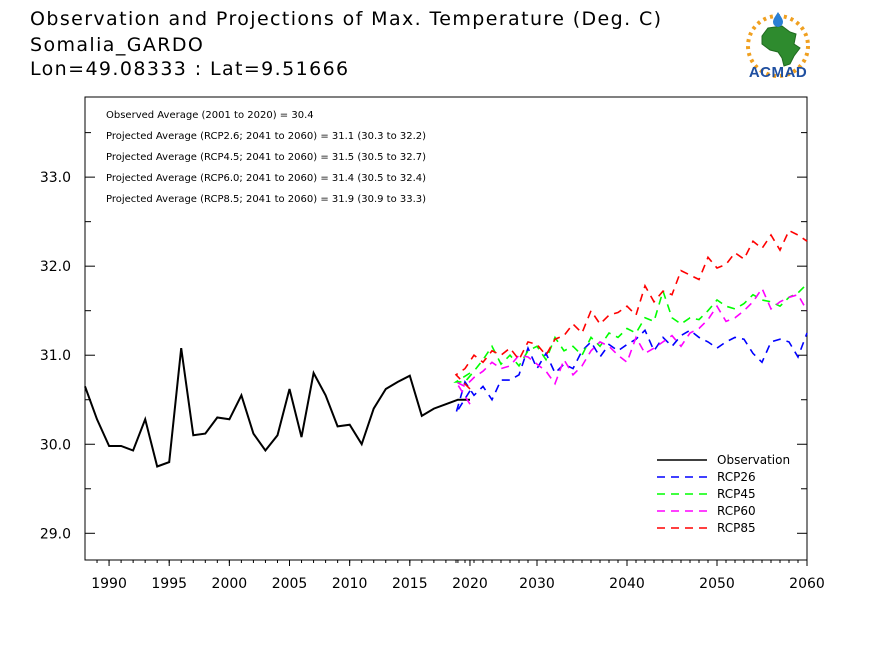  What do you see at coordinates (55, 356) in the screenshot?
I see `y-tick-label: 31.0` at bounding box center [55, 356].